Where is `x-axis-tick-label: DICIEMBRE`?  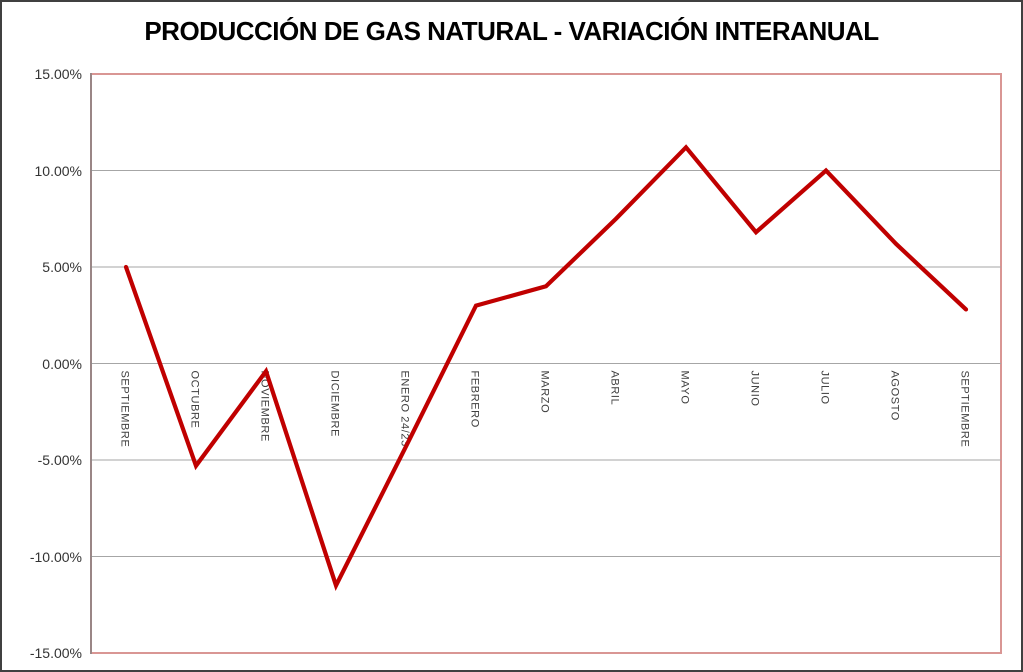
x-axis-tick-label: DICIEMBRE is located at coordinates (335, 404).